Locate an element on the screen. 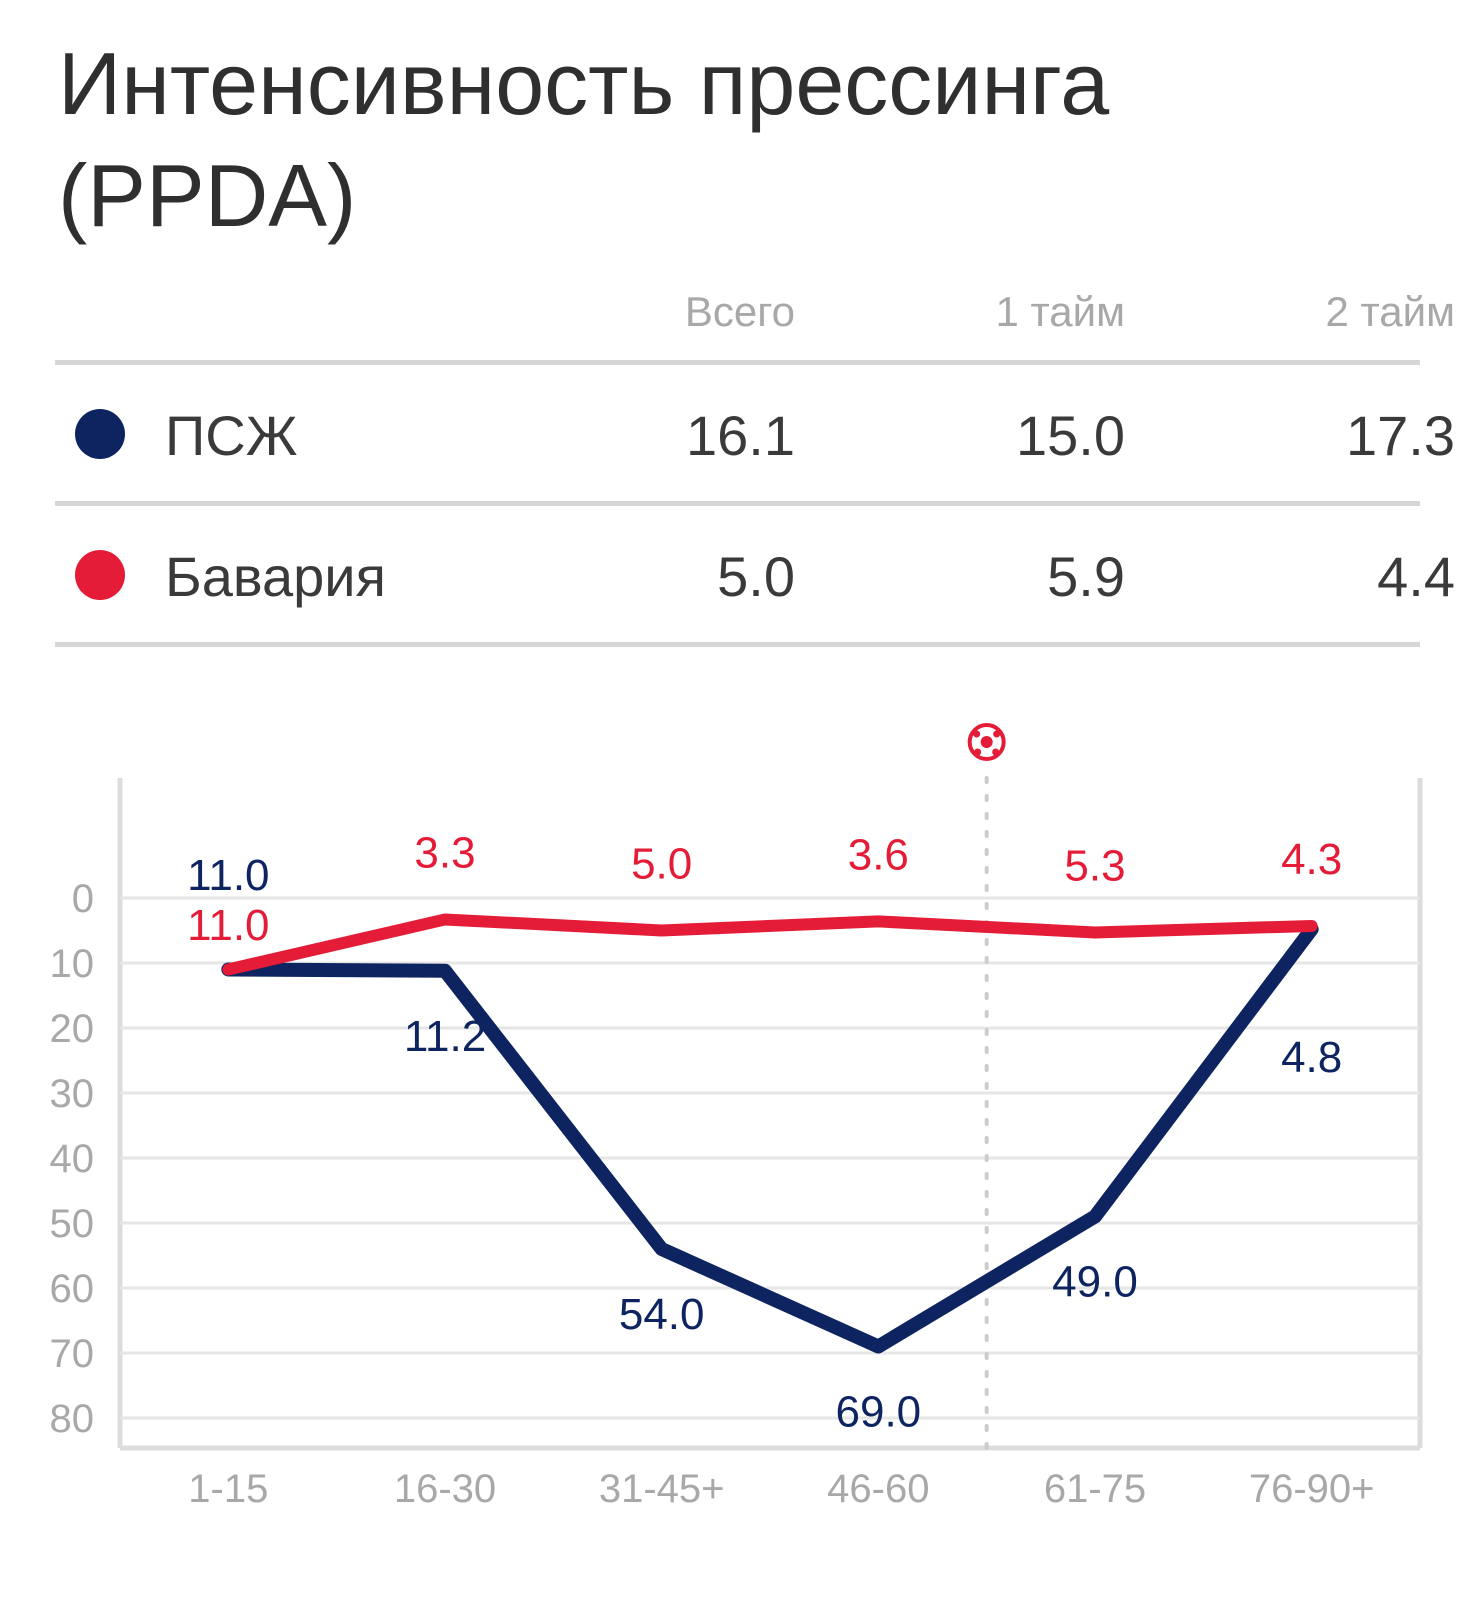  header-second-half: 2 тайм is located at coordinates (1390, 311).